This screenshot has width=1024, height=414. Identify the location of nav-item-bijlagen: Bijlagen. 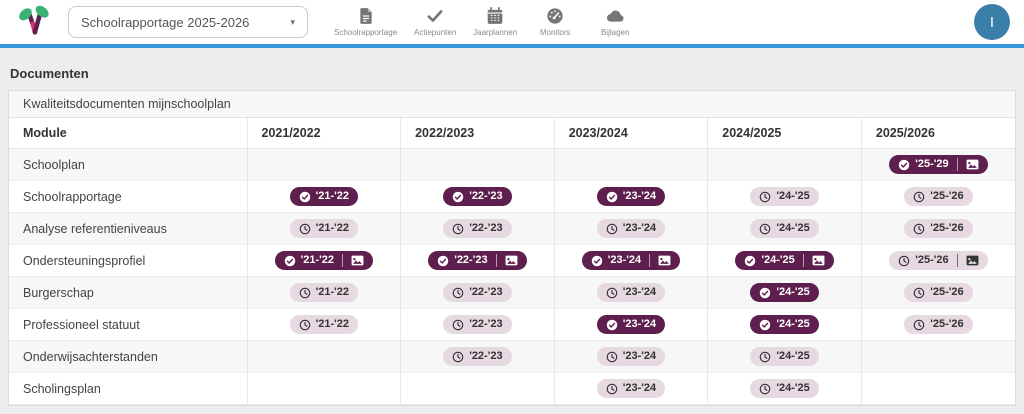
(615, 22).